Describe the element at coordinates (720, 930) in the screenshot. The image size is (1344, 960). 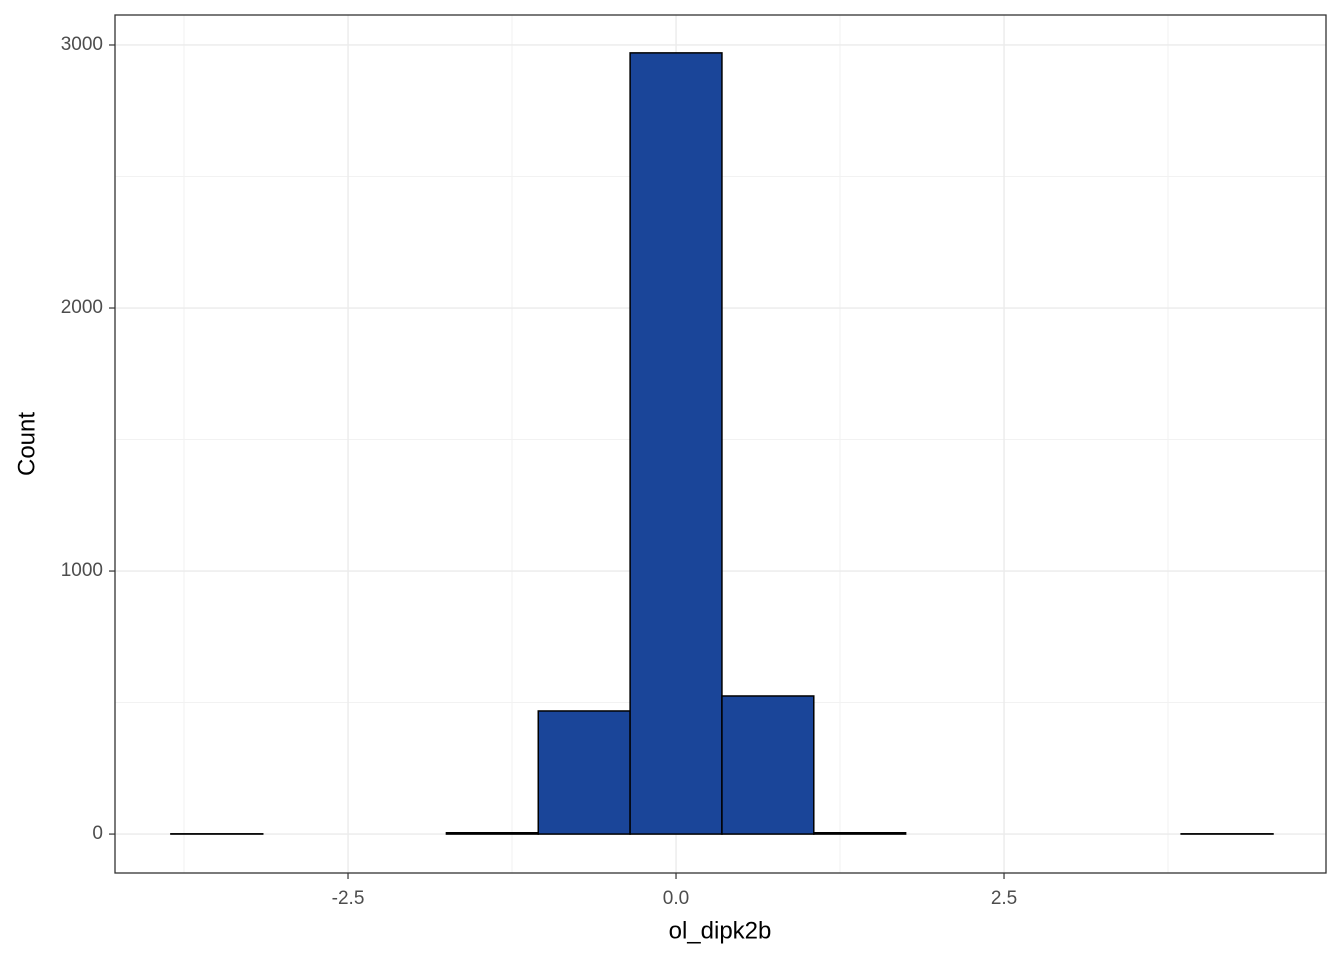
I see `x-axis-title: ol_dipk2b` at that location.